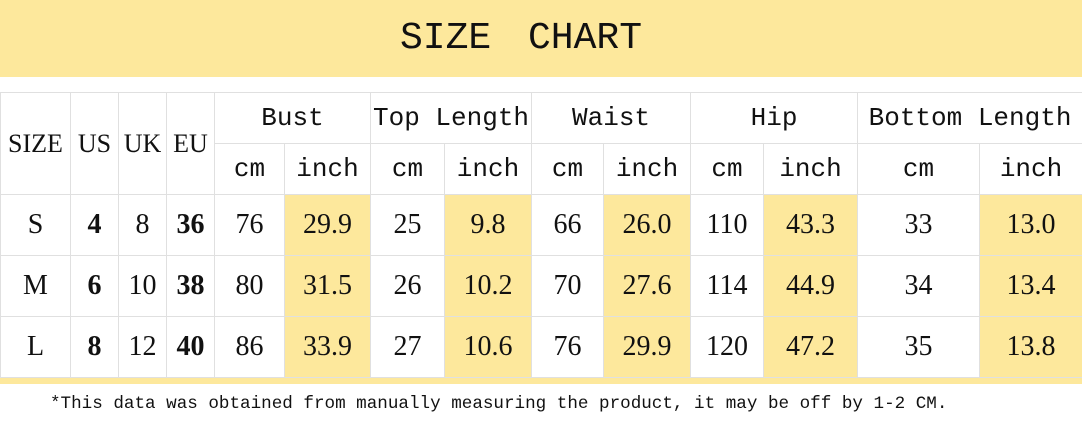  What do you see at coordinates (1030, 347) in the screenshot?
I see `cell-inch: 13.8` at bounding box center [1030, 347].